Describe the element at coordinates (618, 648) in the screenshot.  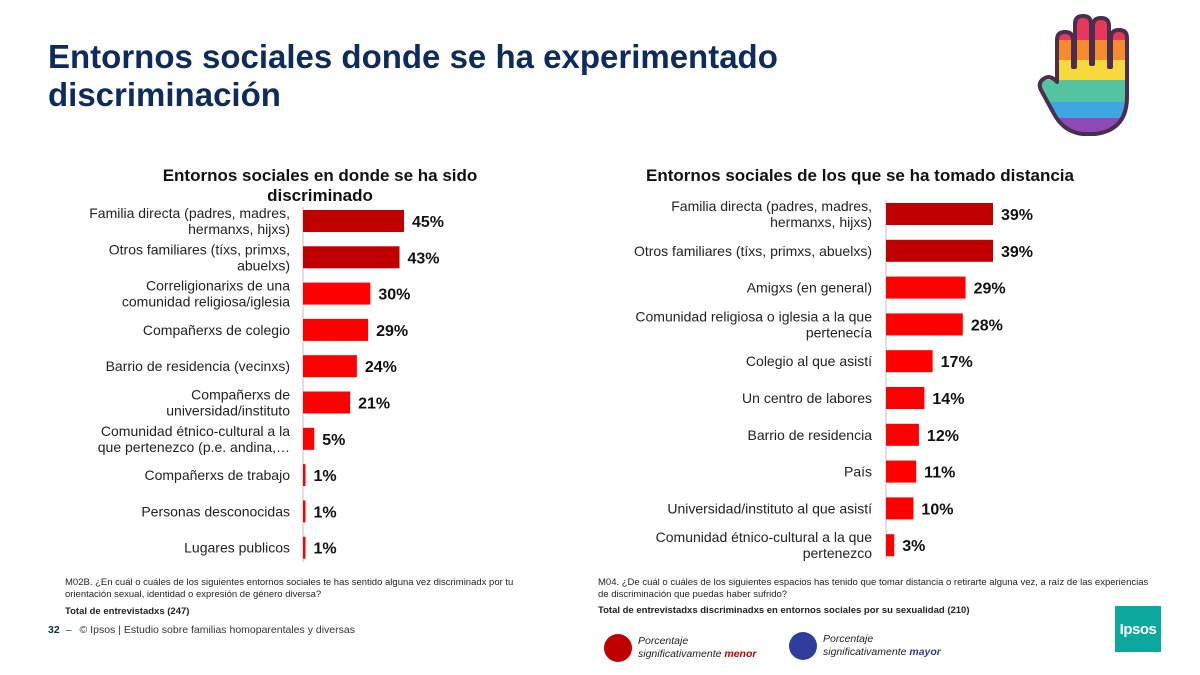
I see `legend-lower-dot` at that location.